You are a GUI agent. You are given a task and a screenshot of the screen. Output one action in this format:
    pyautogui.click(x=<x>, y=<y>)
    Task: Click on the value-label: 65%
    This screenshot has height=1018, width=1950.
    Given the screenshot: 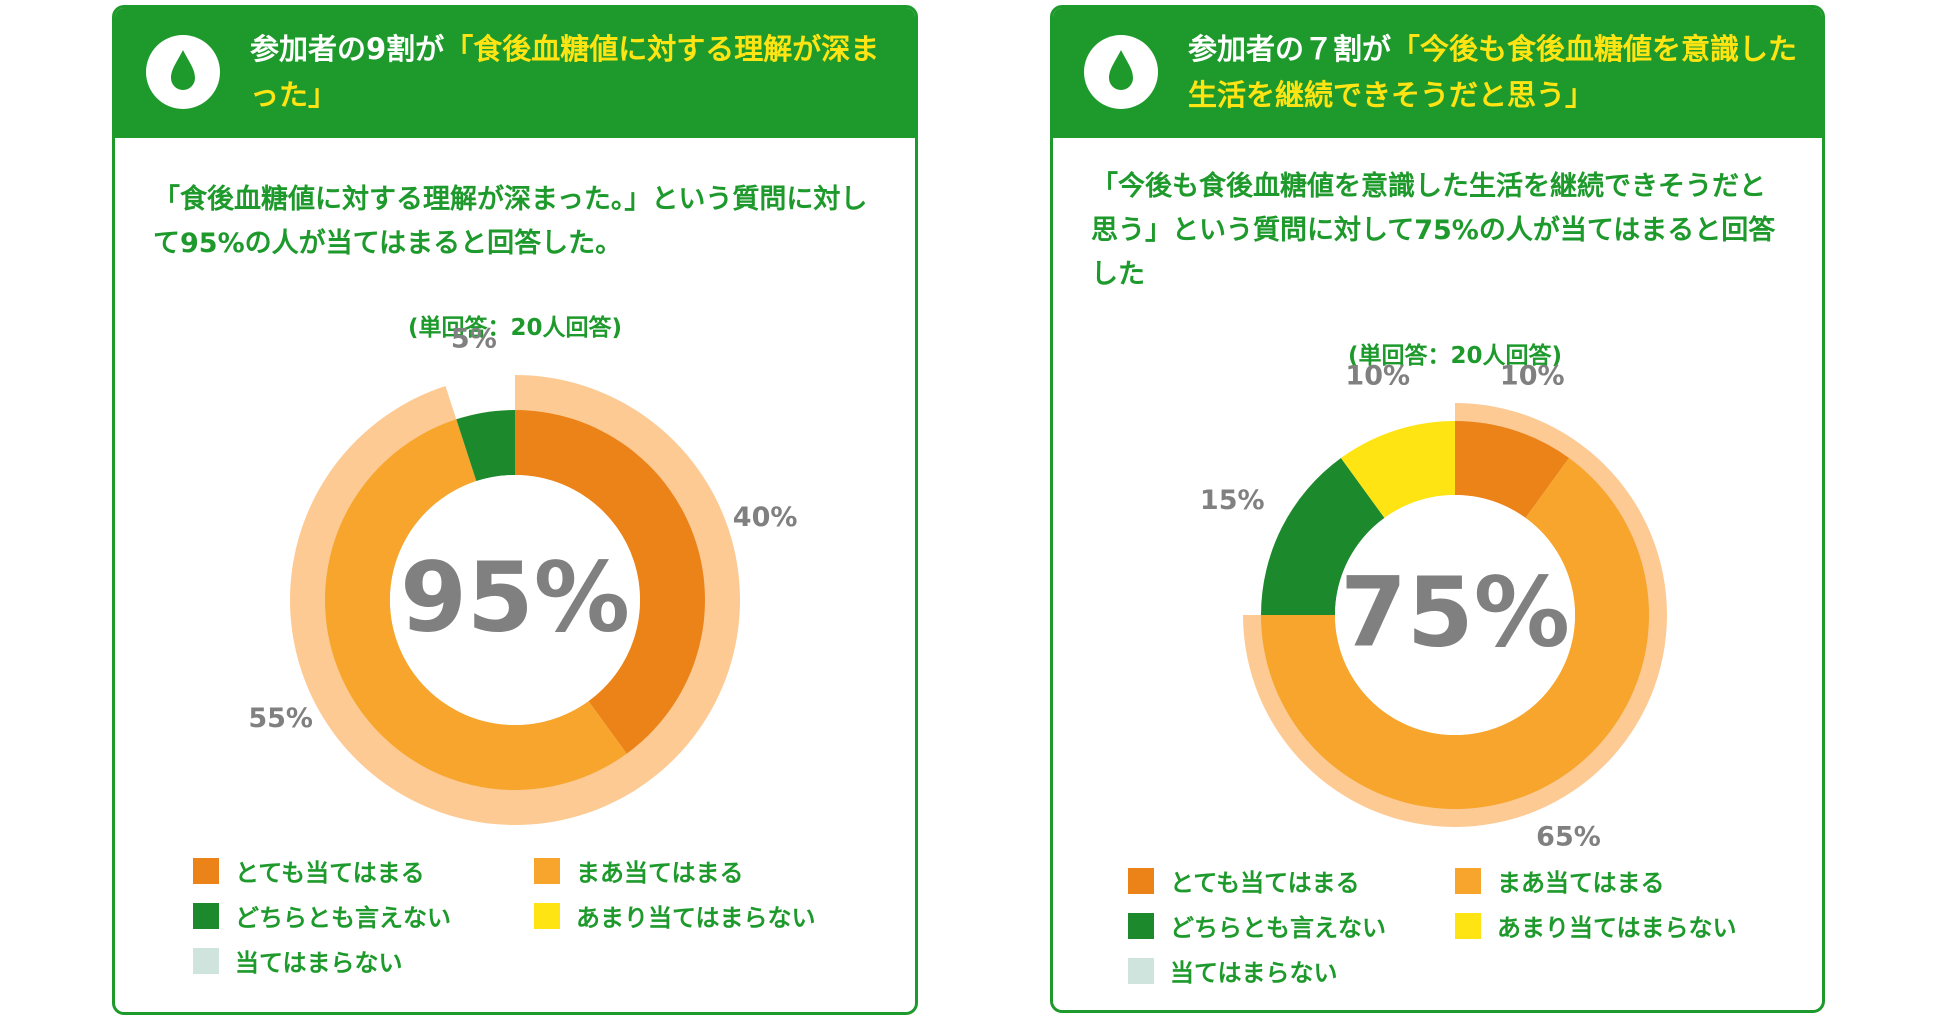 What is the action you would take?
    pyautogui.click(x=1568, y=836)
    